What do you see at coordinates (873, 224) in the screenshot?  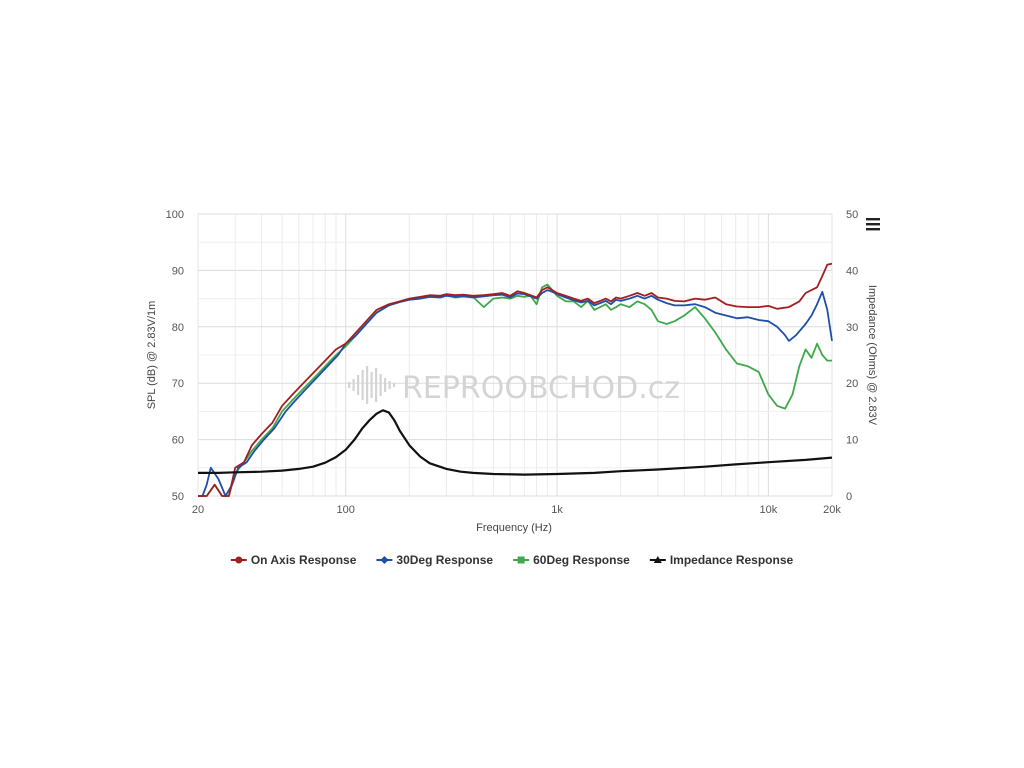 I see `hamburger-menu-icon` at bounding box center [873, 224].